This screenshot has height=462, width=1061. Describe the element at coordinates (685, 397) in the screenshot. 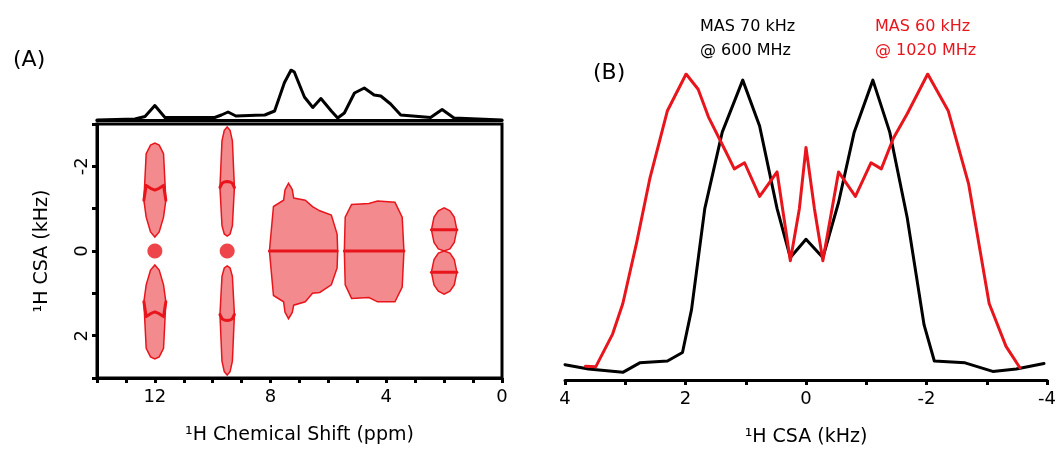

I see `x-tick-label: 2` at that location.